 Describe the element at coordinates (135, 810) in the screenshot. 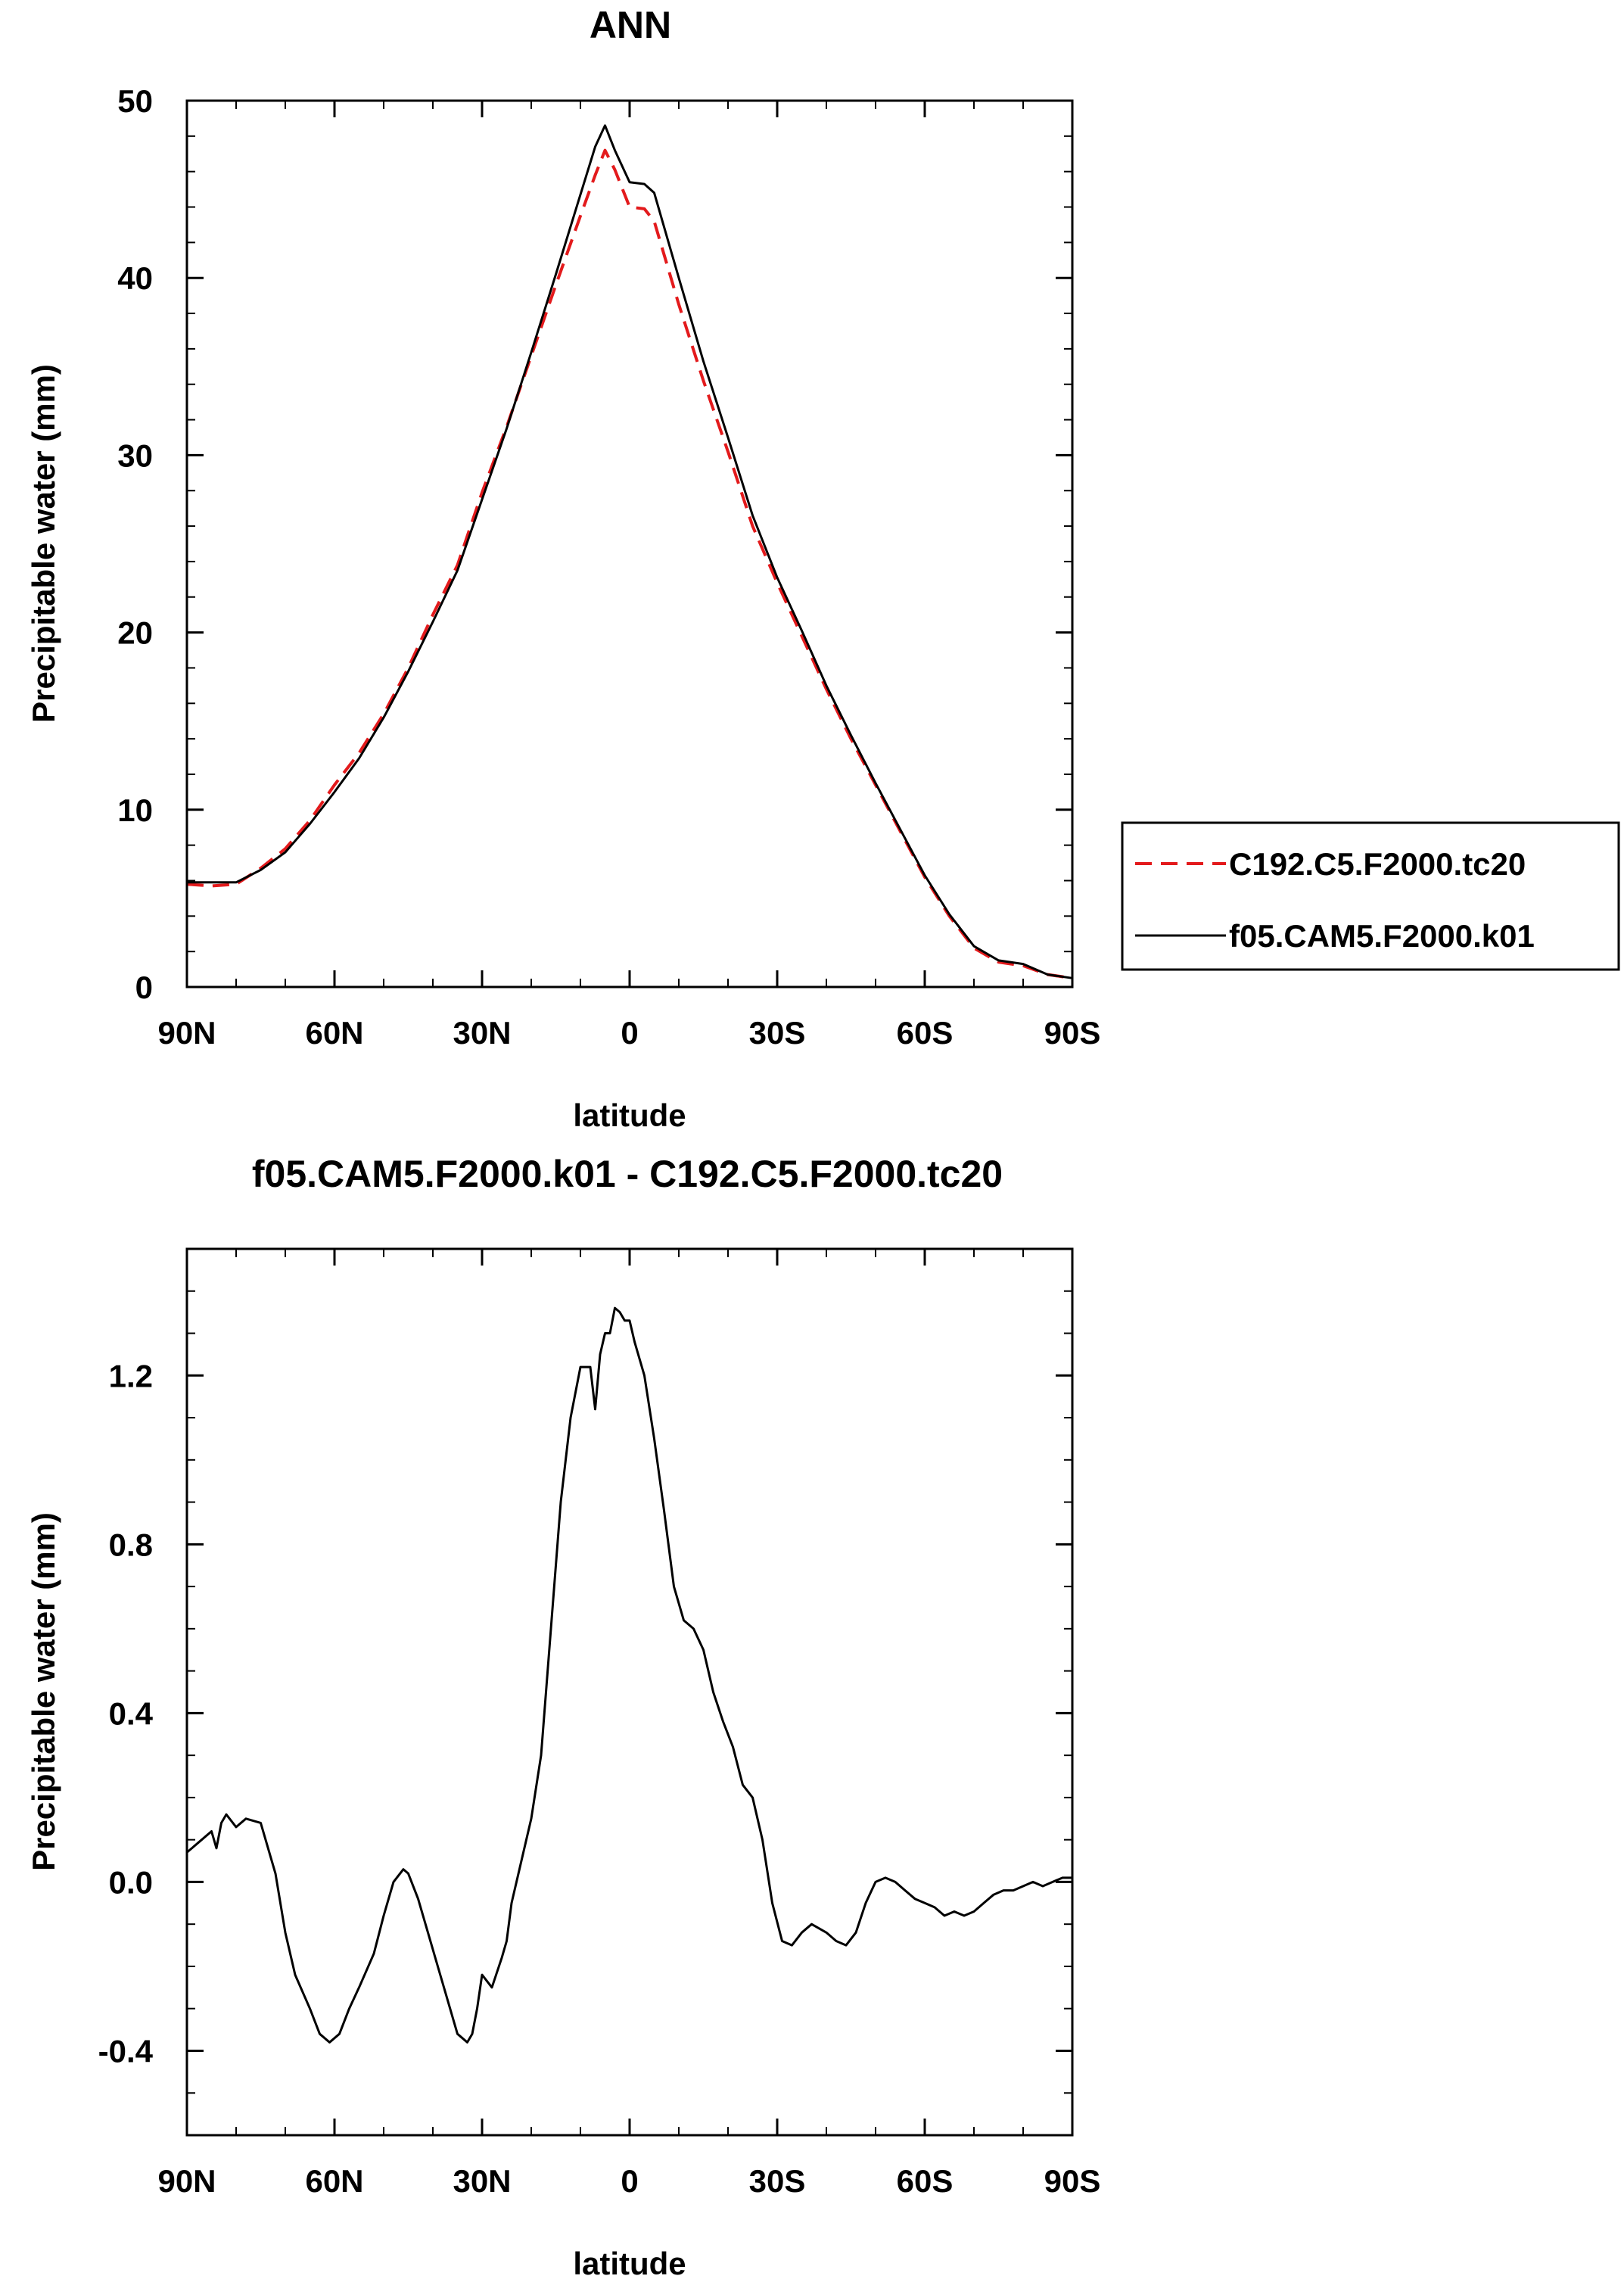

I see `y-tick-label: 10` at that location.